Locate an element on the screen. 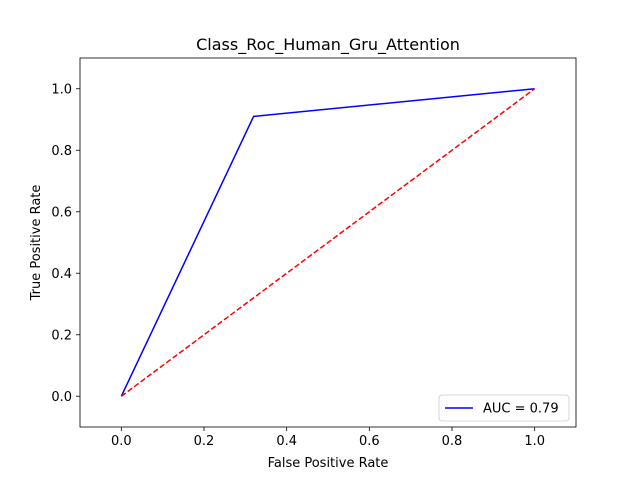 Image resolution: width=640 pixels, height=480 pixels. y-tick-label: 0.2 is located at coordinates (61, 335).